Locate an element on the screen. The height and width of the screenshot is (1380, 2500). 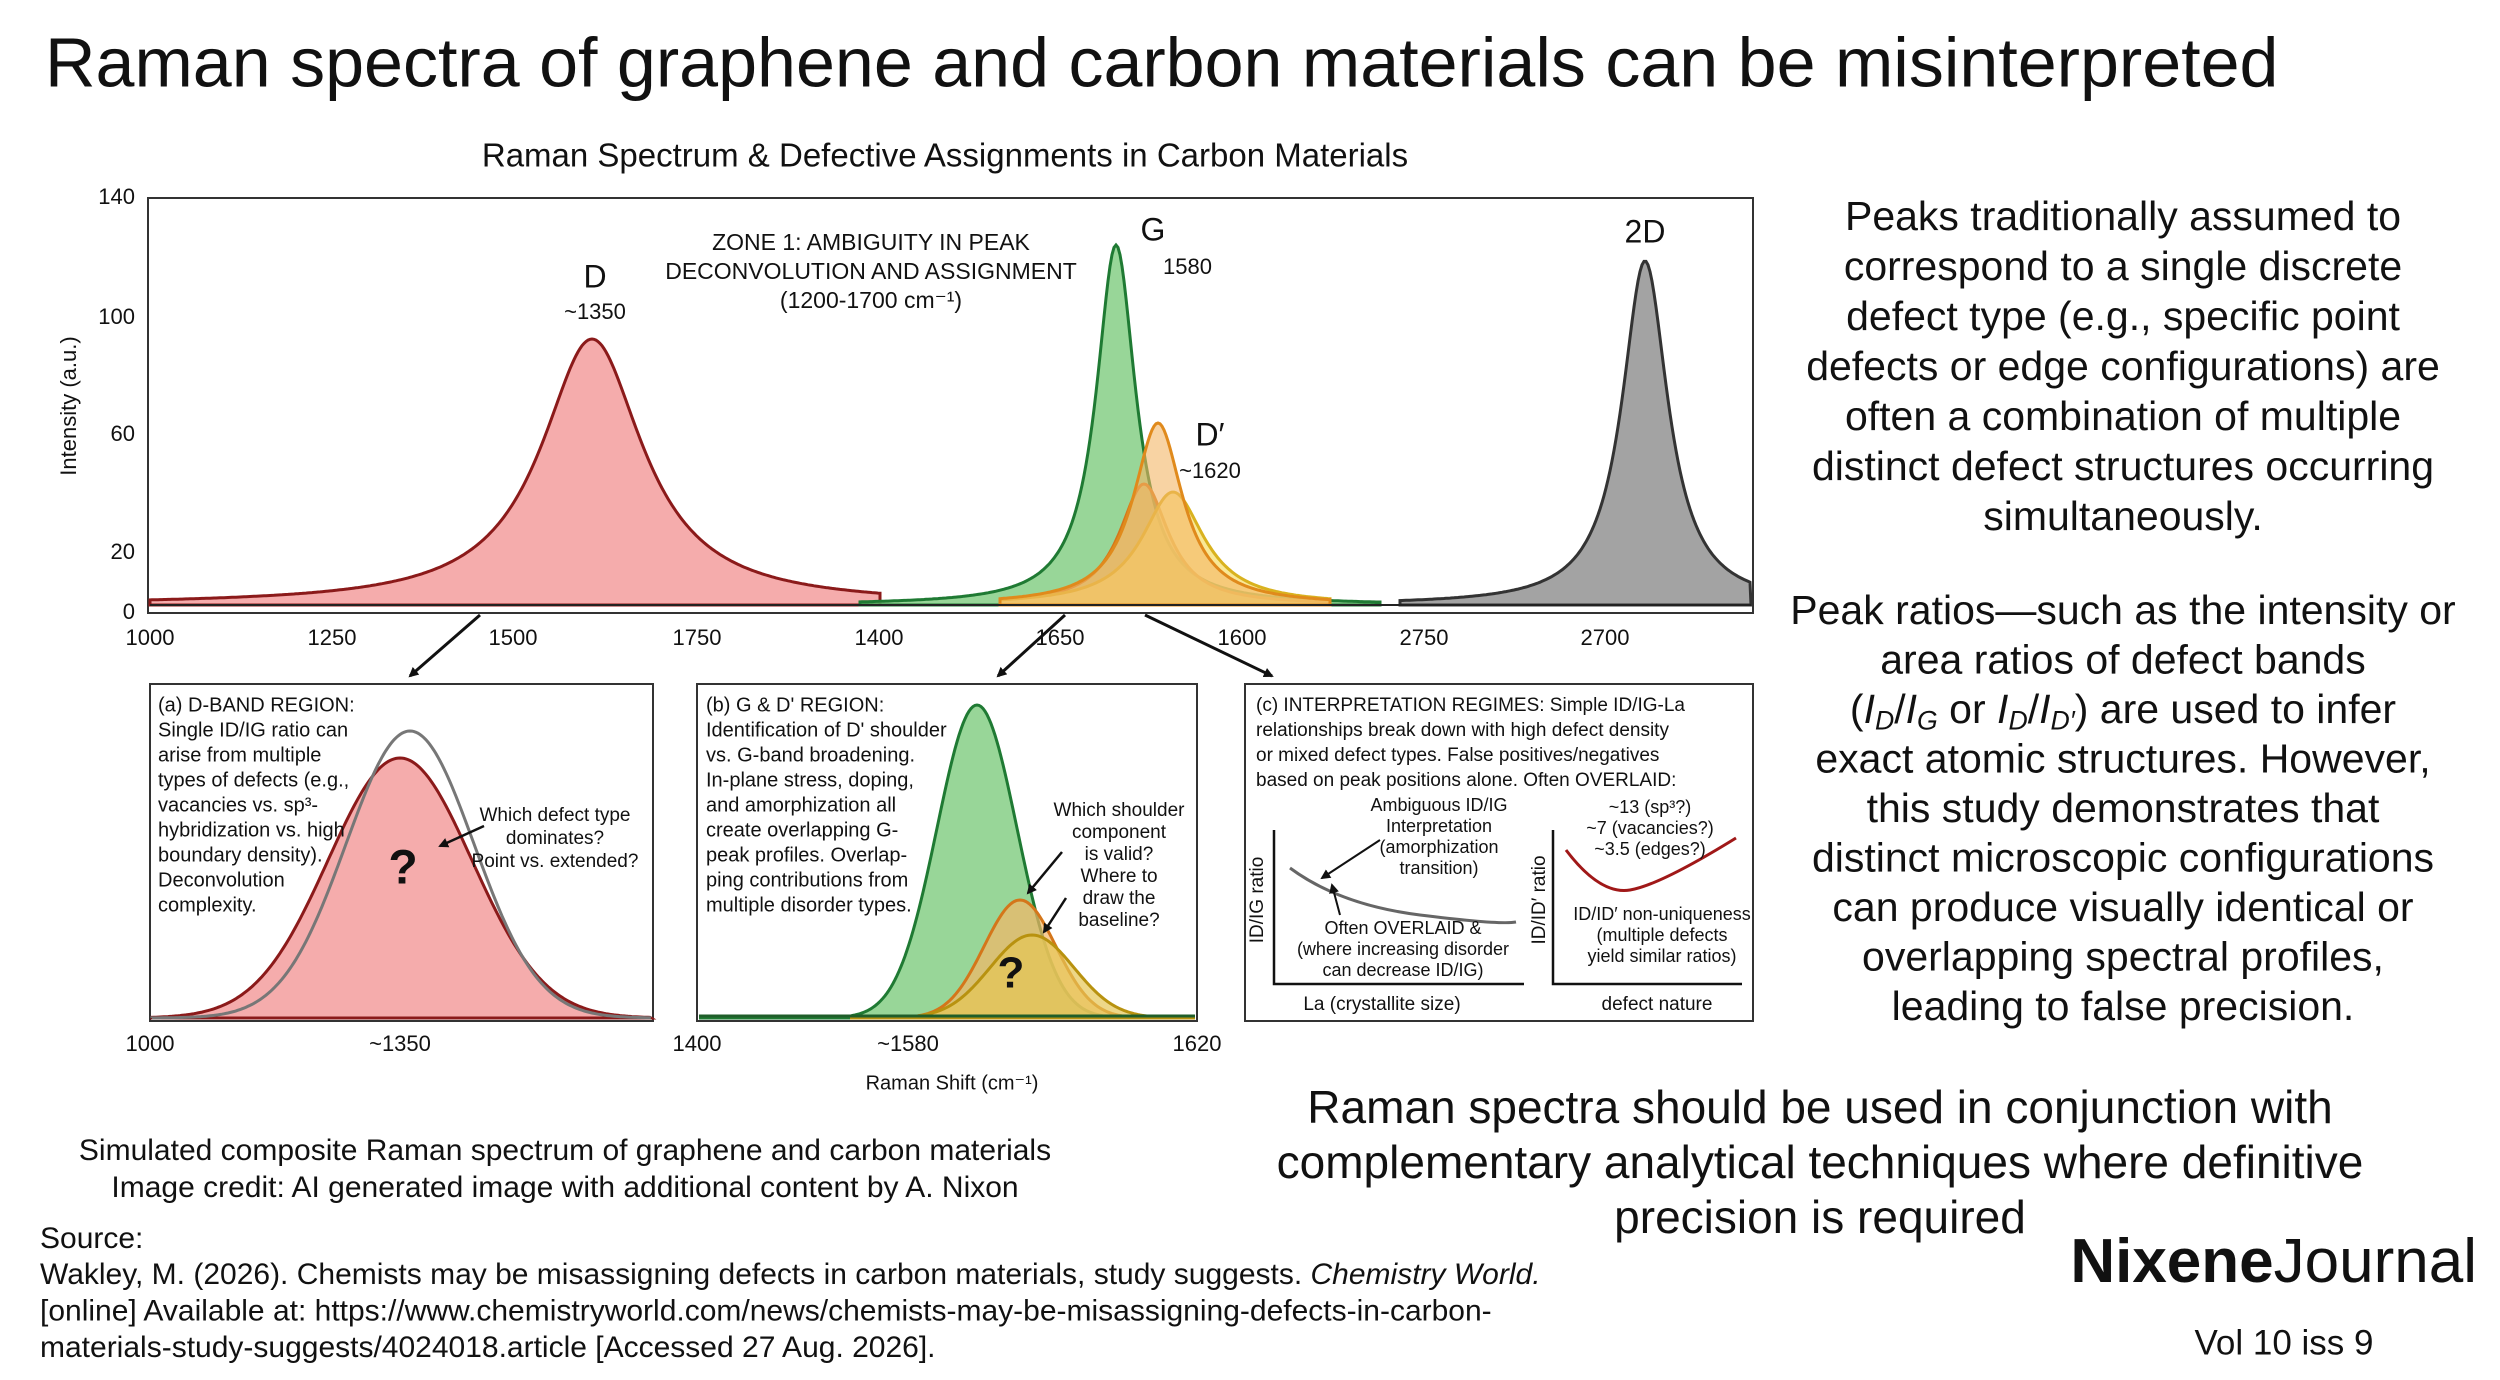
text-run: ) are used to infer is located at coordinates (2235, 709).